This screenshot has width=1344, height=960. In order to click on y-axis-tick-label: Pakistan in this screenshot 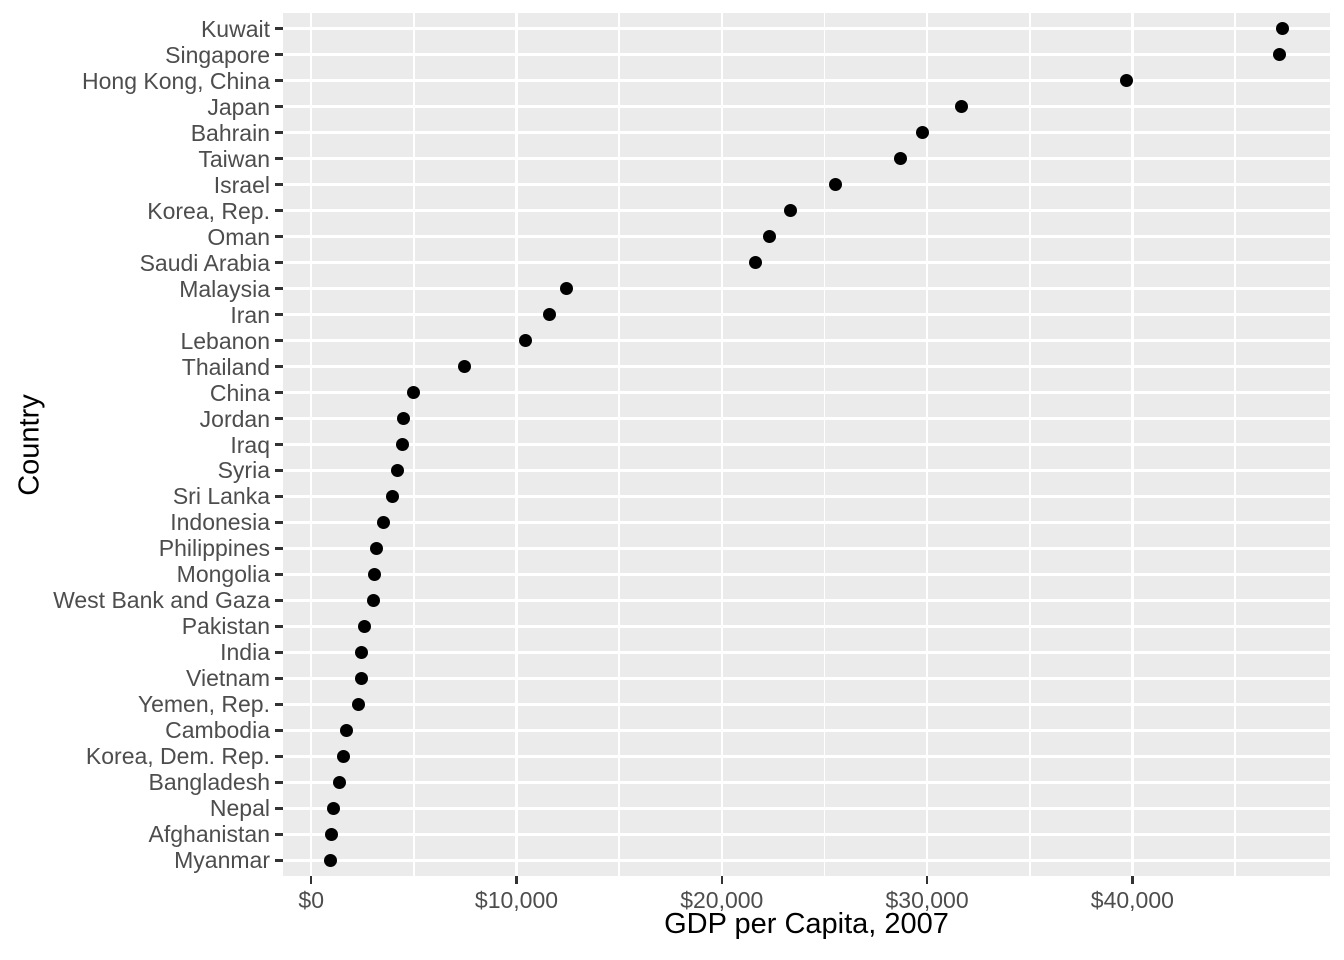, I will do `click(225, 626)`.